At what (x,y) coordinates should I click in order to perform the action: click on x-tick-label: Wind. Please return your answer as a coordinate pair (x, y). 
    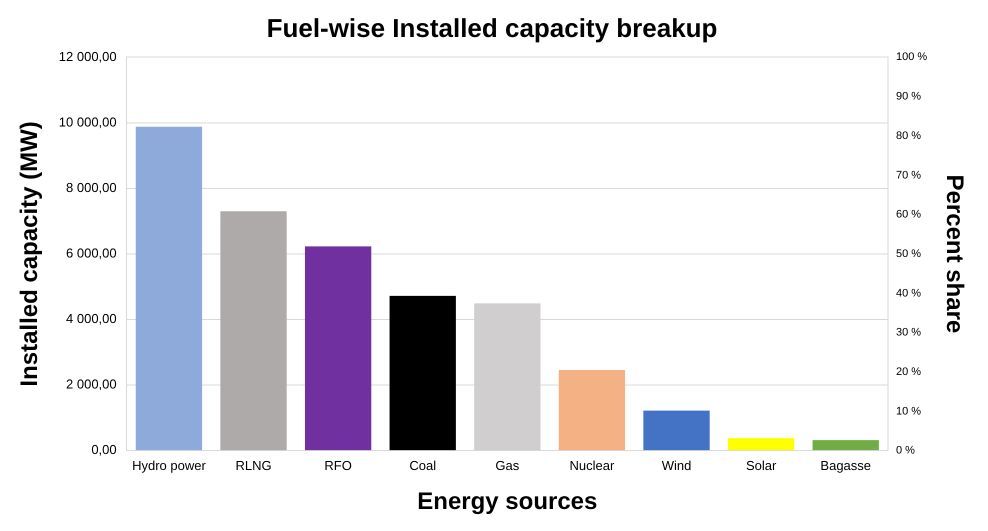
    Looking at the image, I should click on (677, 465).